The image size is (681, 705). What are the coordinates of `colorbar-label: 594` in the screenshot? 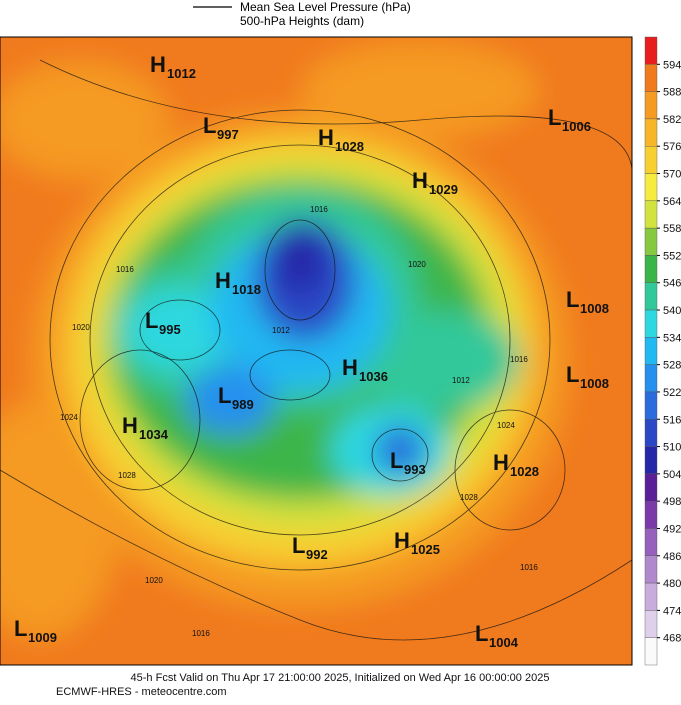 It's located at (672, 65).